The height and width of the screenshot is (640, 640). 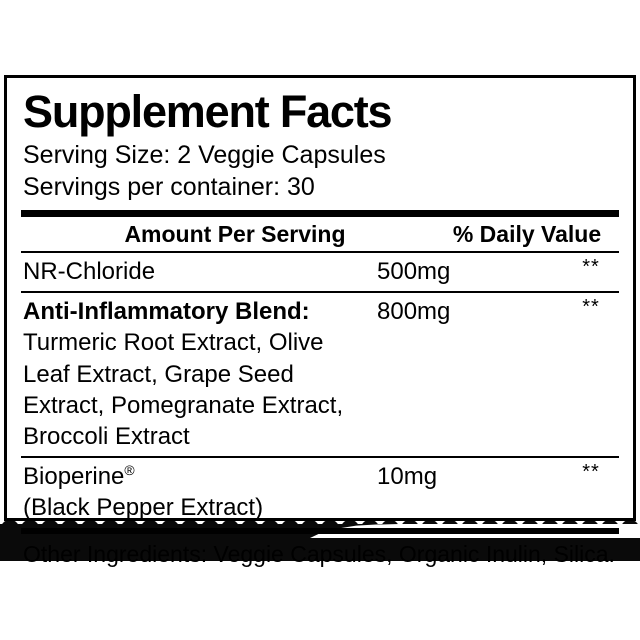 I want to click on blend-daily-value: **, so click(x=591, y=307).